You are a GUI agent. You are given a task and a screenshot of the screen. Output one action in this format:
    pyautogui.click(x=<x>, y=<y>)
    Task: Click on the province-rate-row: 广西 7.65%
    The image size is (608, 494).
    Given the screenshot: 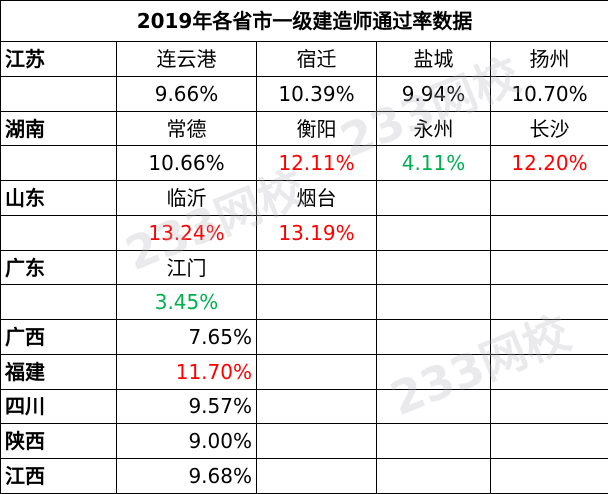 What is the action you would take?
    pyautogui.click(x=304, y=337)
    